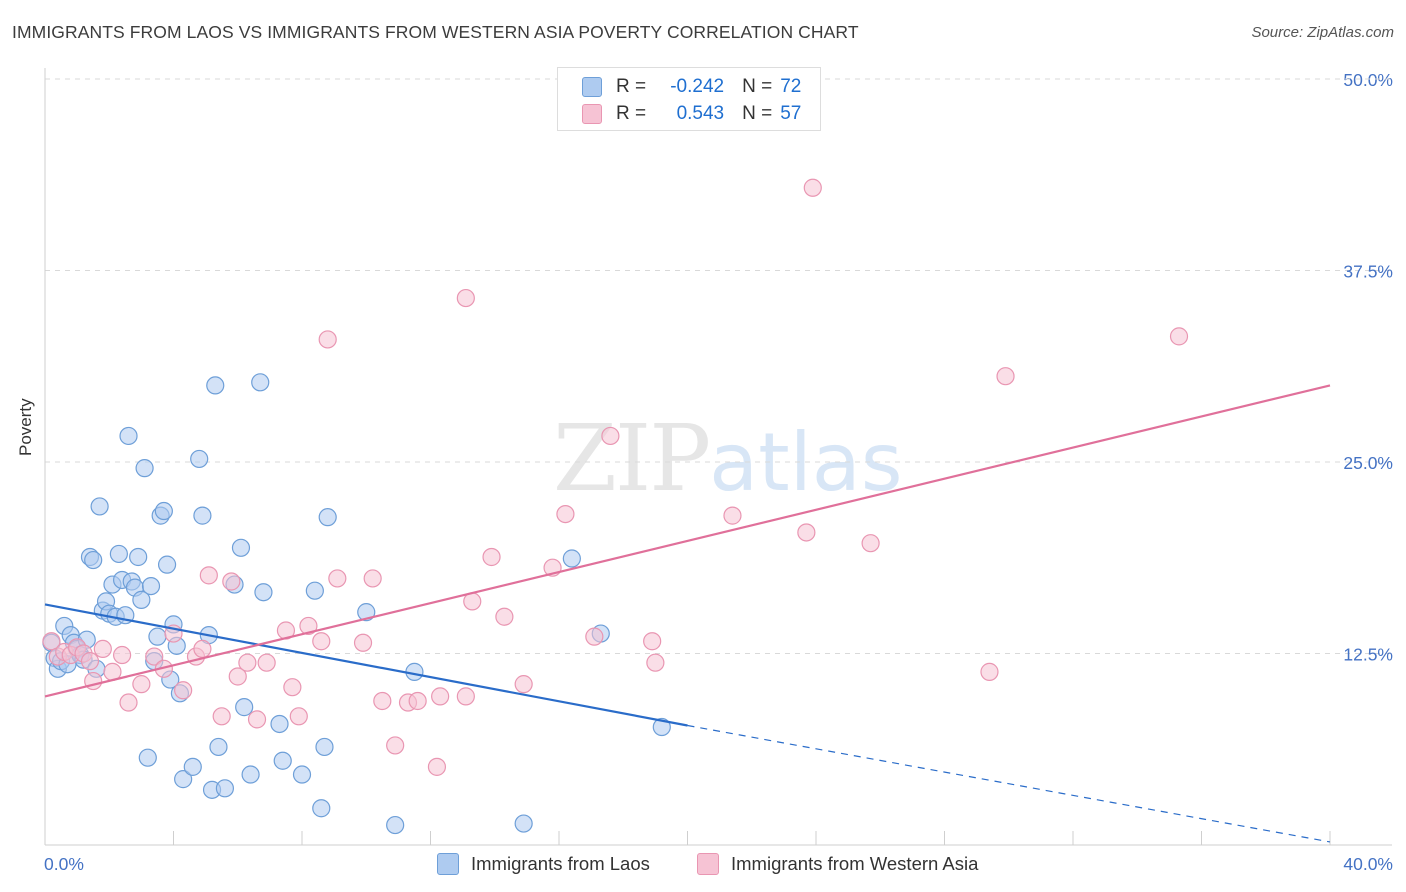 This screenshot has width=1406, height=892. I want to click on bottom-legend-label-western-asia: Immigrants from Western Asia, so click(855, 863).